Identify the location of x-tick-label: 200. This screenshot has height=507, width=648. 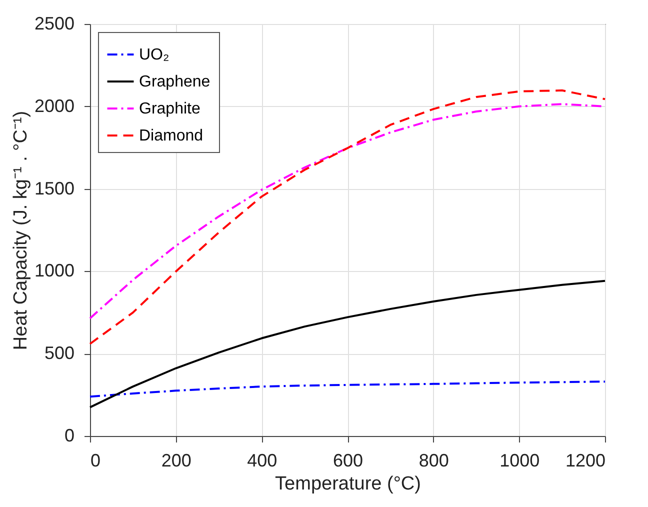
(176, 460).